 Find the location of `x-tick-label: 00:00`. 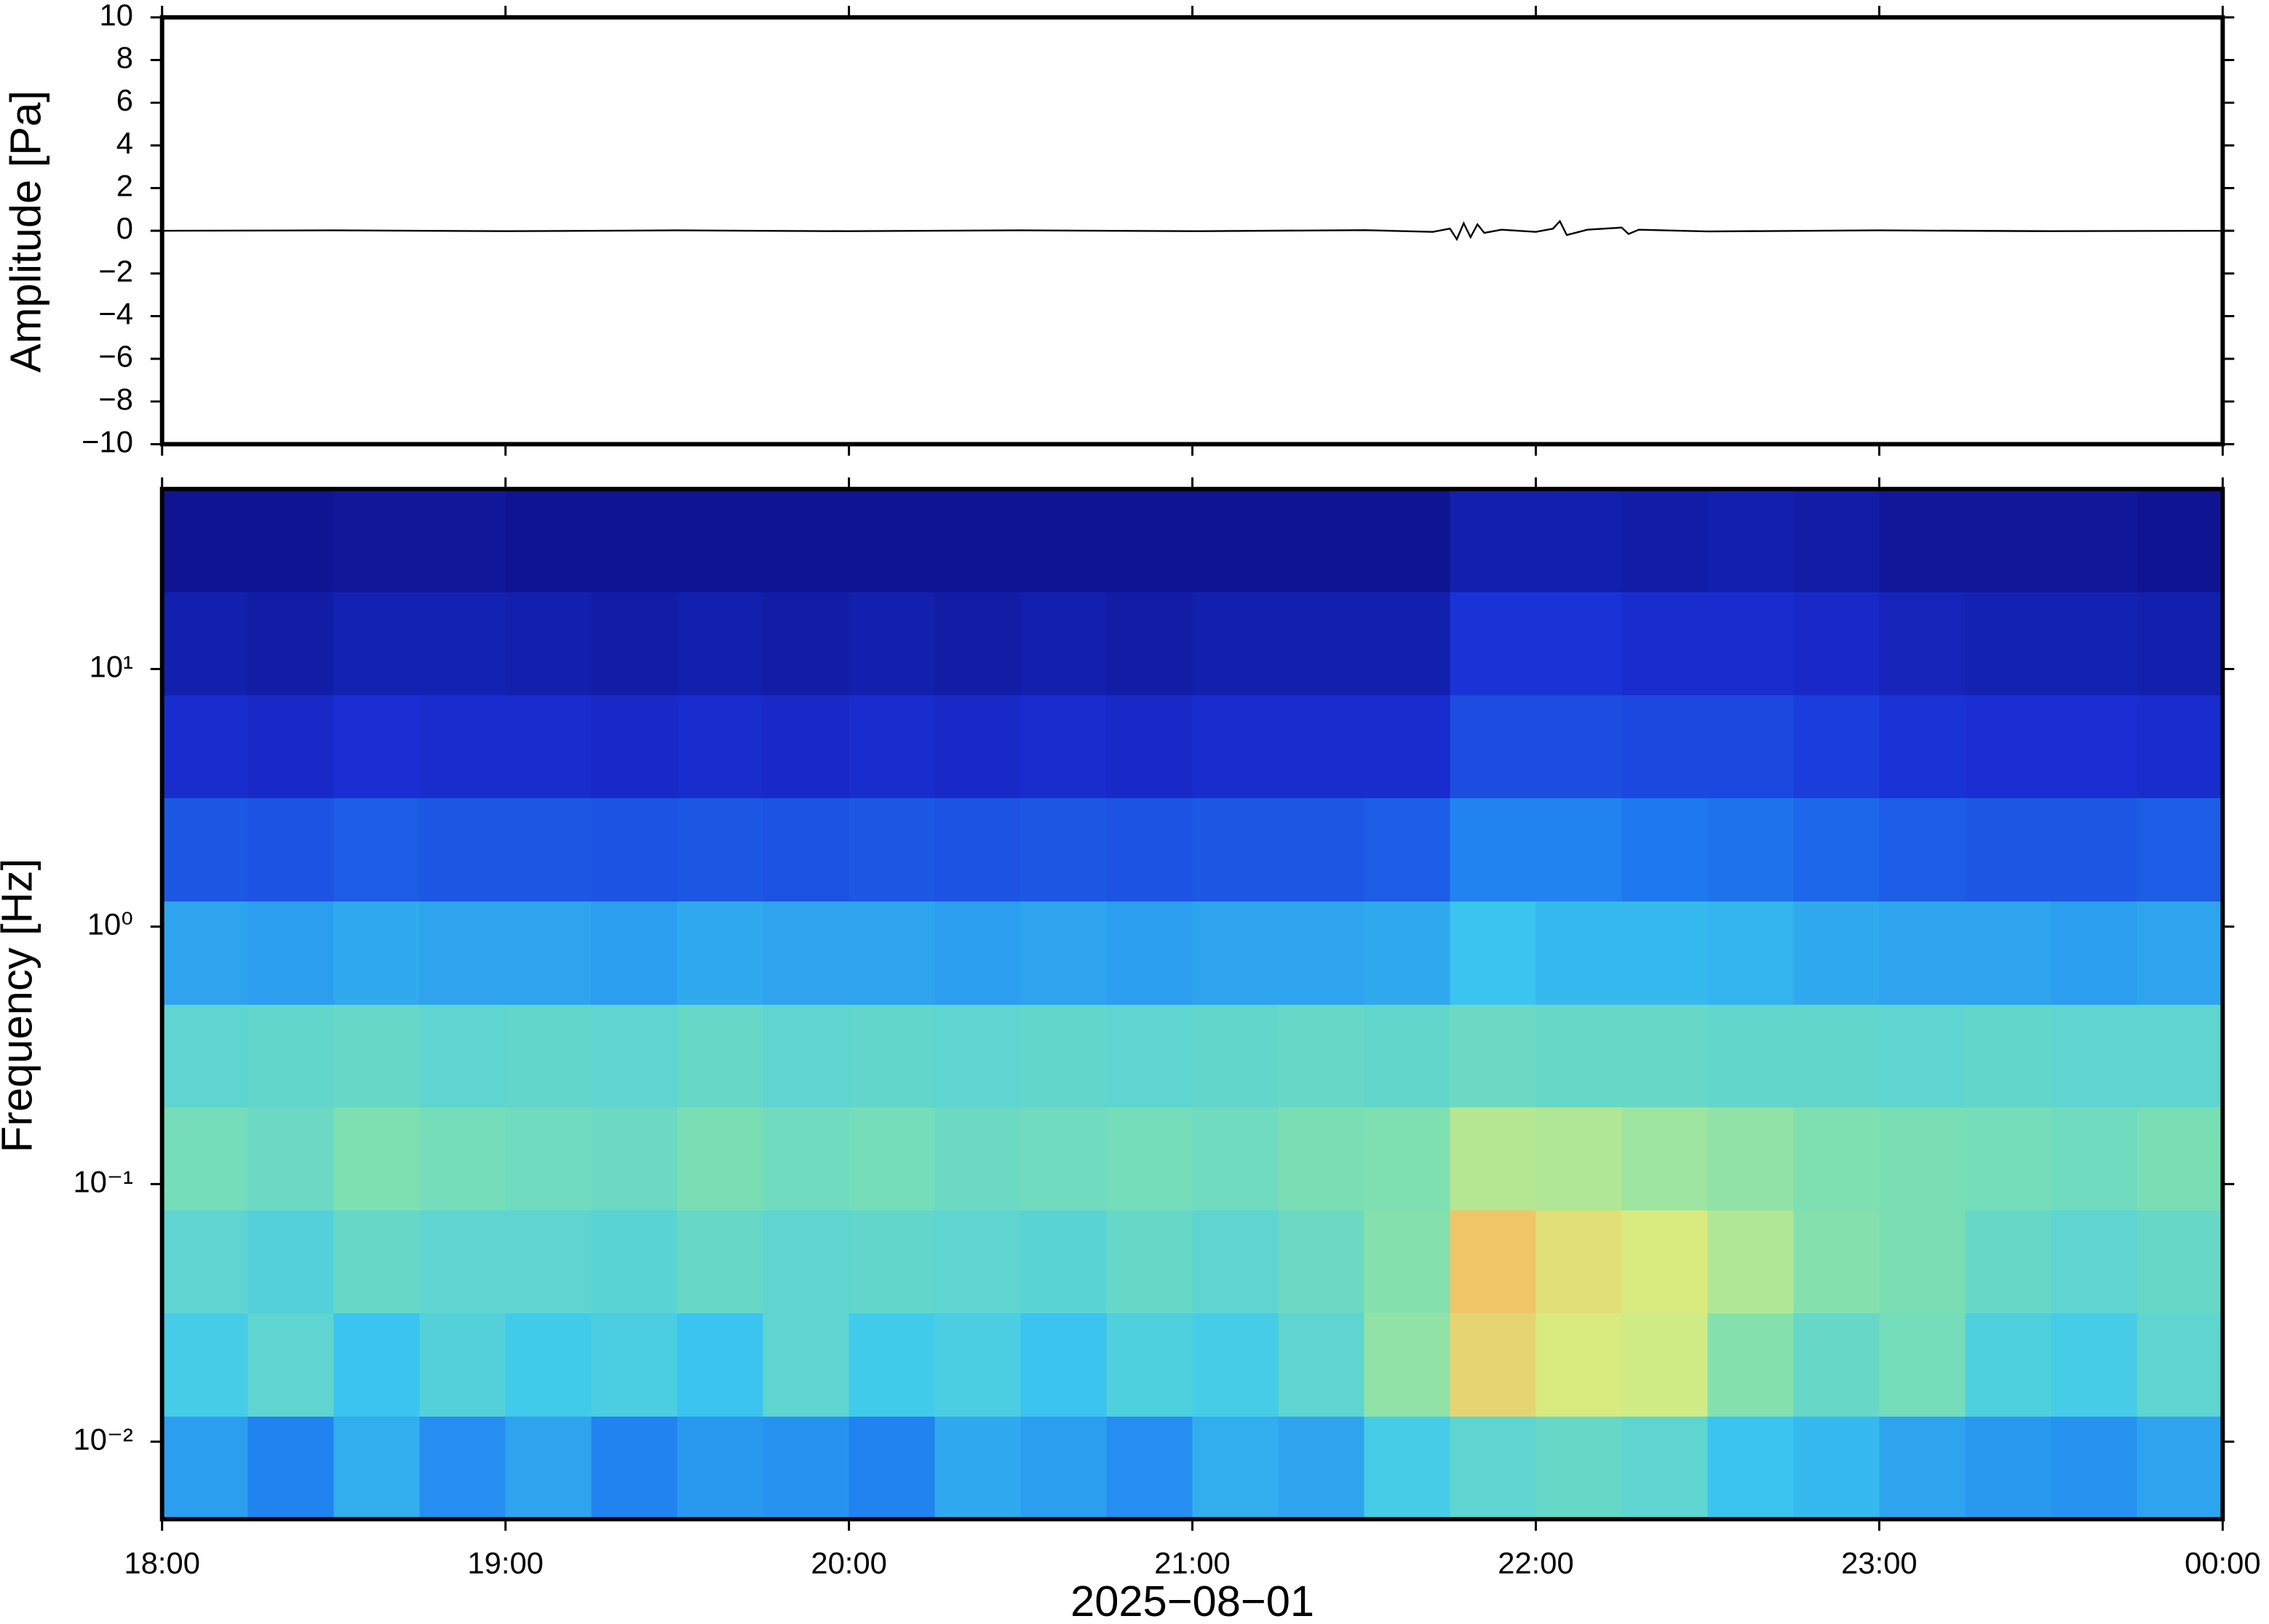

x-tick-label: 00:00 is located at coordinates (2223, 1563).